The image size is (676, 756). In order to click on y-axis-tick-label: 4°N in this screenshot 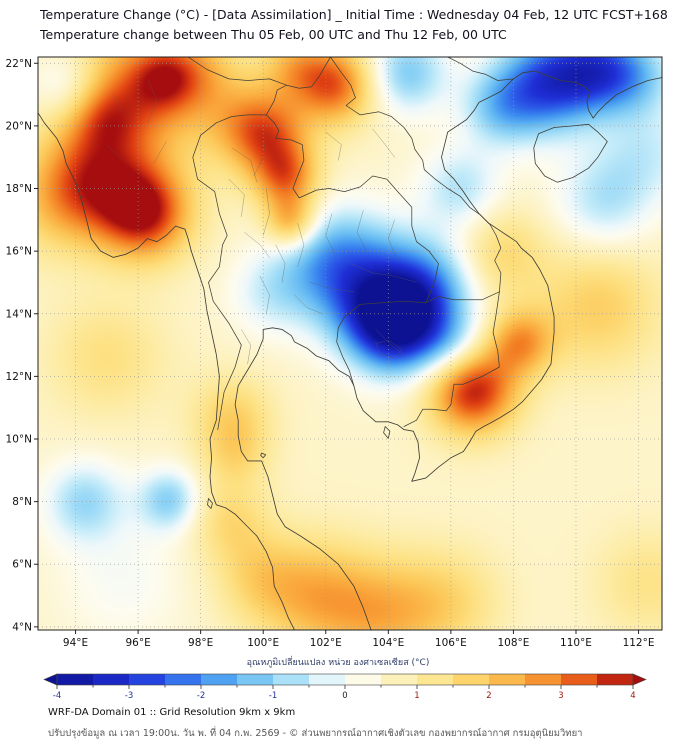, I will do `click(22, 627)`.